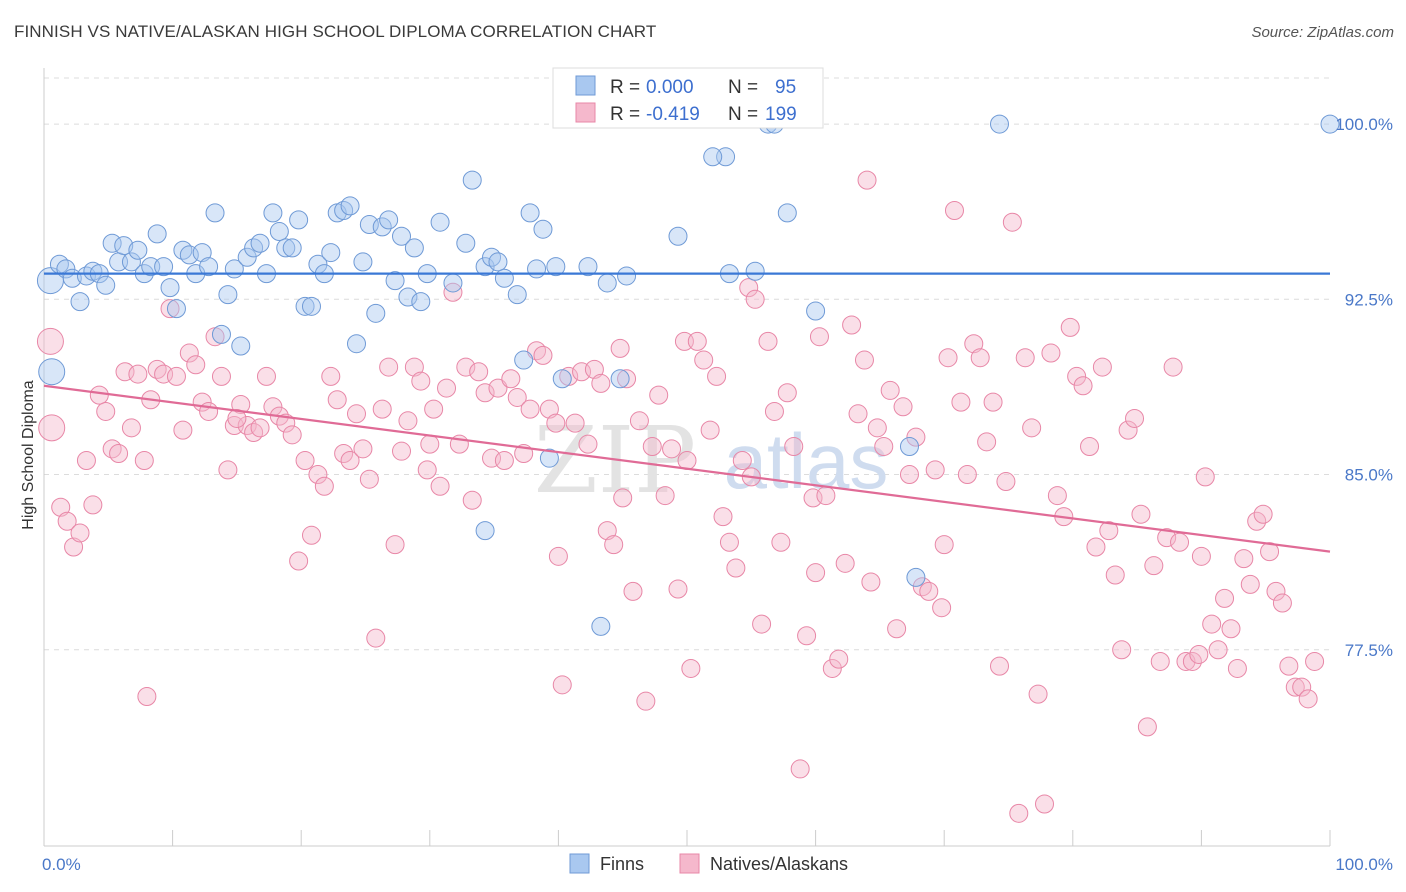  I want to click on x-tick-labels: 0.0% 100.0%, so click(717, 864).